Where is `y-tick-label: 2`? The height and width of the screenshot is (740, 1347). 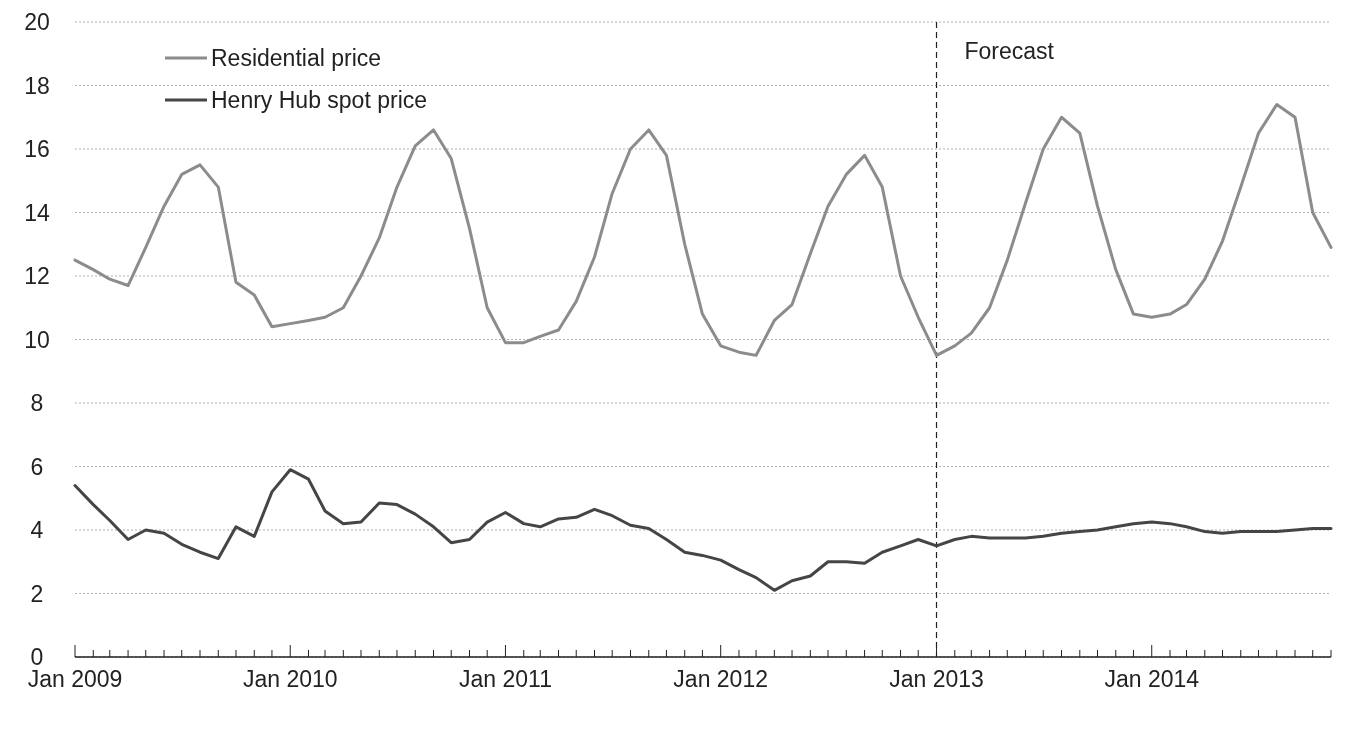
y-tick-label: 2 is located at coordinates (37, 593).